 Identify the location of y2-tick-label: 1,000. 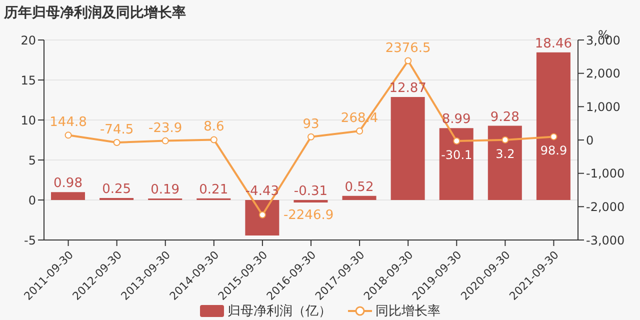
(603, 107).